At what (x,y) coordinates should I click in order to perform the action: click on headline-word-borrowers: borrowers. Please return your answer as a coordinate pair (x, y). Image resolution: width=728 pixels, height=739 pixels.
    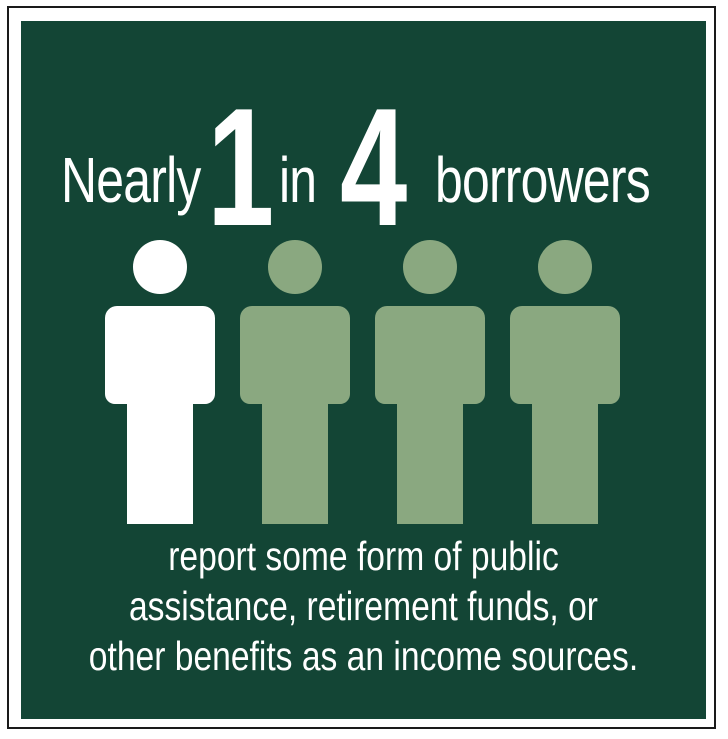
    Looking at the image, I should click on (543, 180).